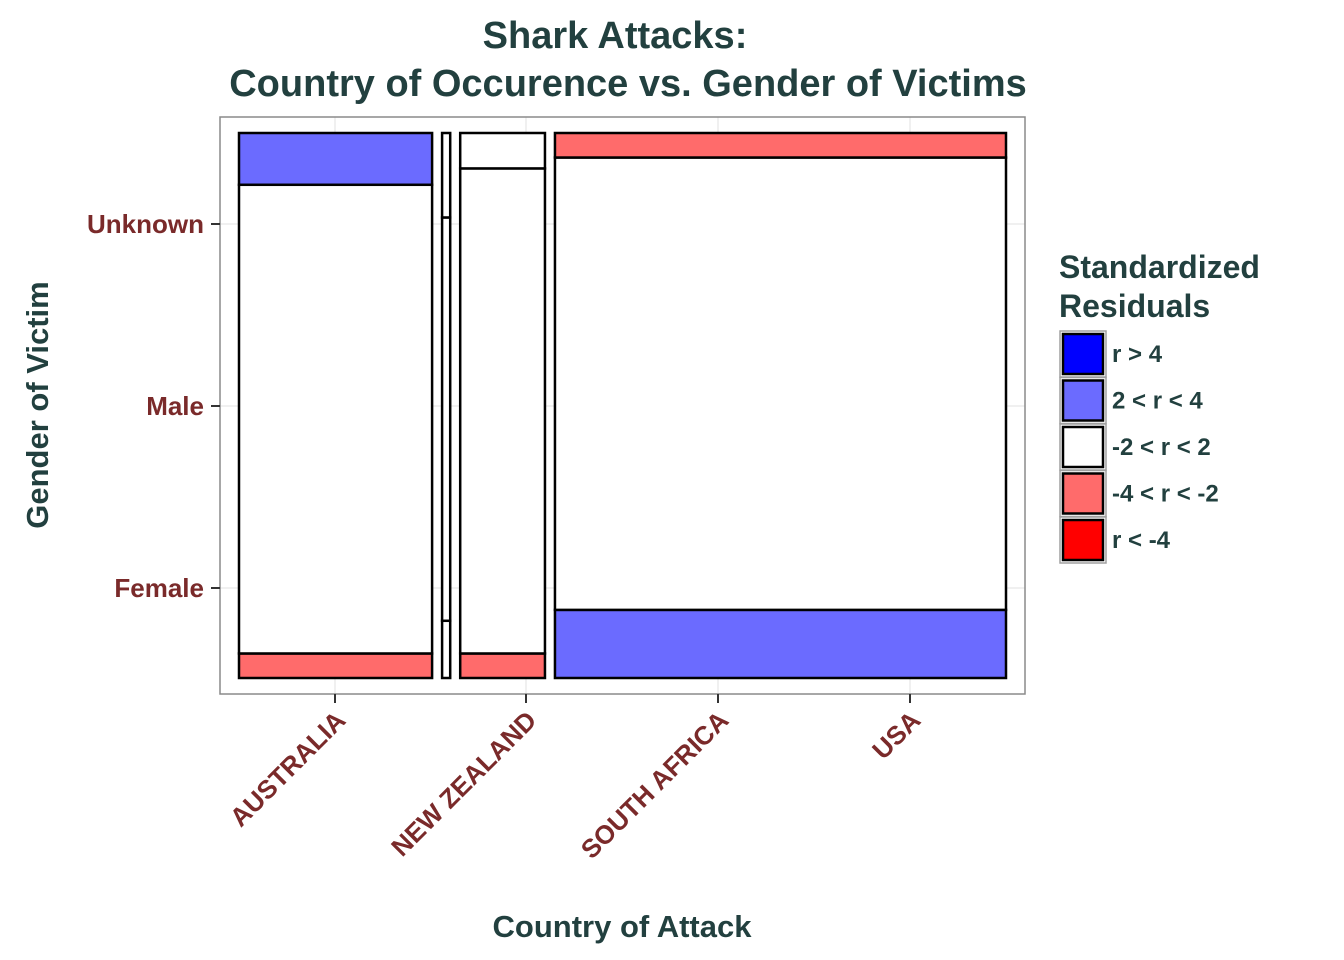 Image resolution: width=1344 pixels, height=960 pixels. What do you see at coordinates (145, 224) in the screenshot?
I see `y-tick-label: Unknown` at bounding box center [145, 224].